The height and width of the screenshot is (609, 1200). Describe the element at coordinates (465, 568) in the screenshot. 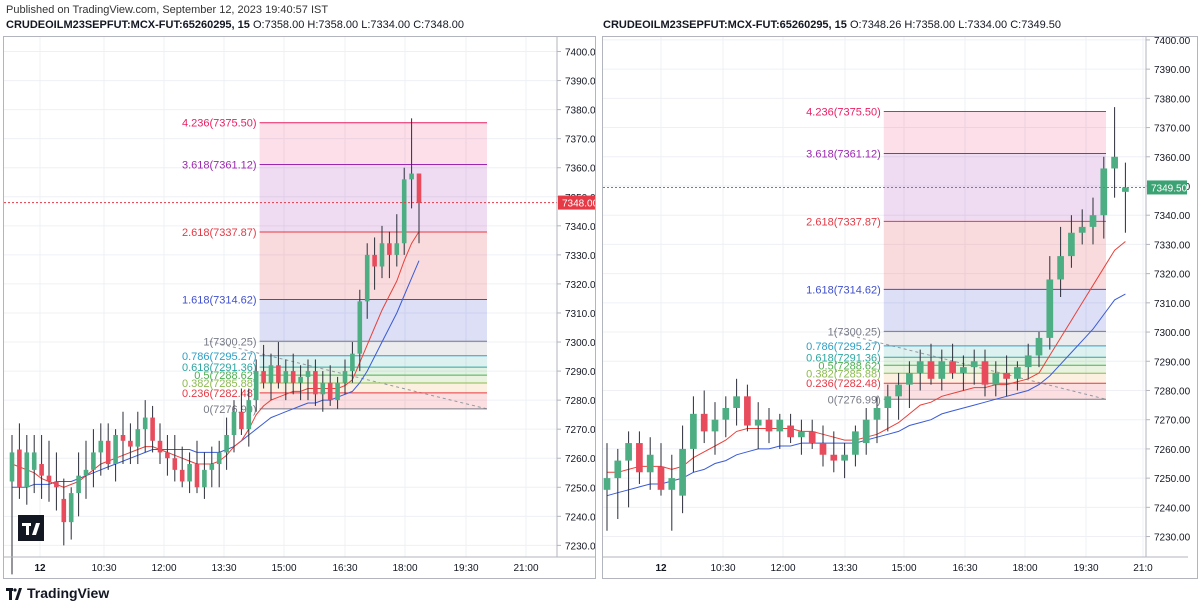

I see `time-tick-label: 19:30` at that location.